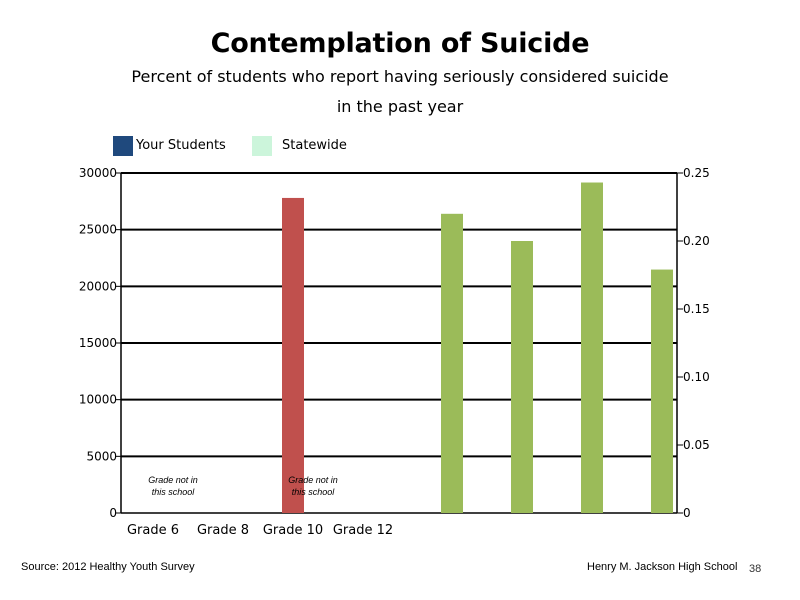 This screenshot has height=600, width=800. I want to click on left-tick-label: 10000, so click(98, 400).